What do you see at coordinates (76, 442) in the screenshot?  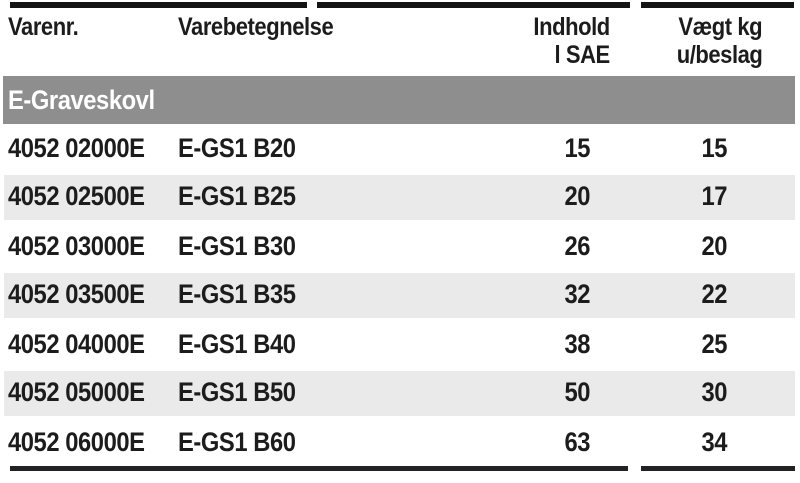 I see `cell-varenr: 4052 06000E` at bounding box center [76, 442].